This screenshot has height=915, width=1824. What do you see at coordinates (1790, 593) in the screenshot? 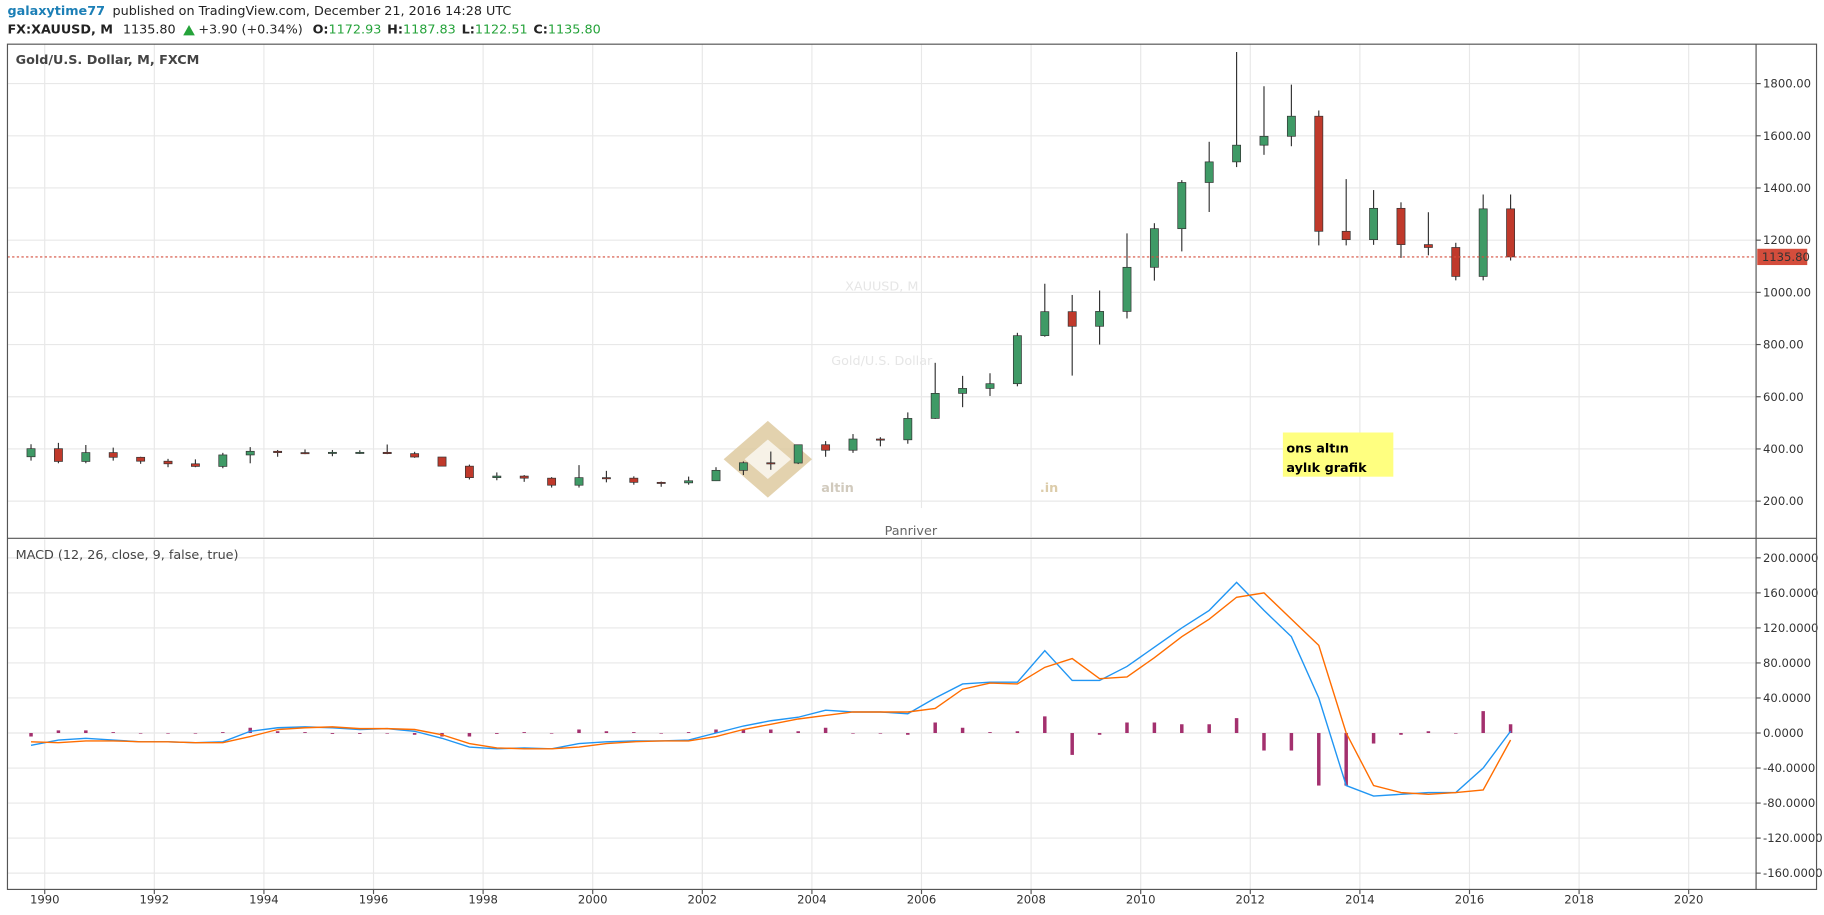
I see `y-tick-label: 160.0000` at bounding box center [1790, 593].